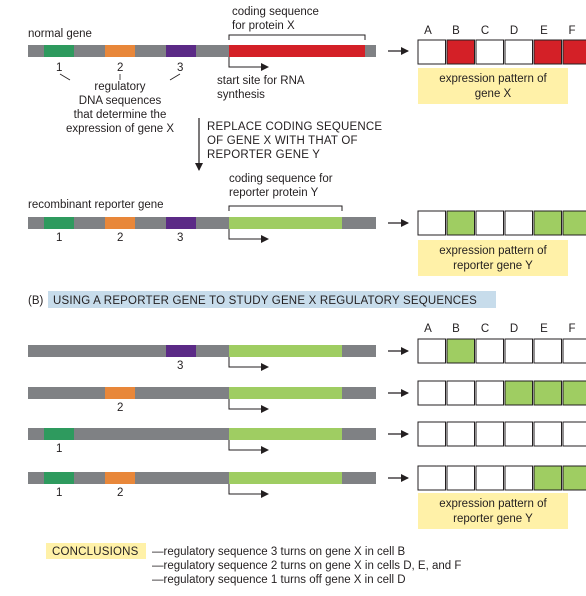  I want to click on section-b-label: (B), so click(36, 301).